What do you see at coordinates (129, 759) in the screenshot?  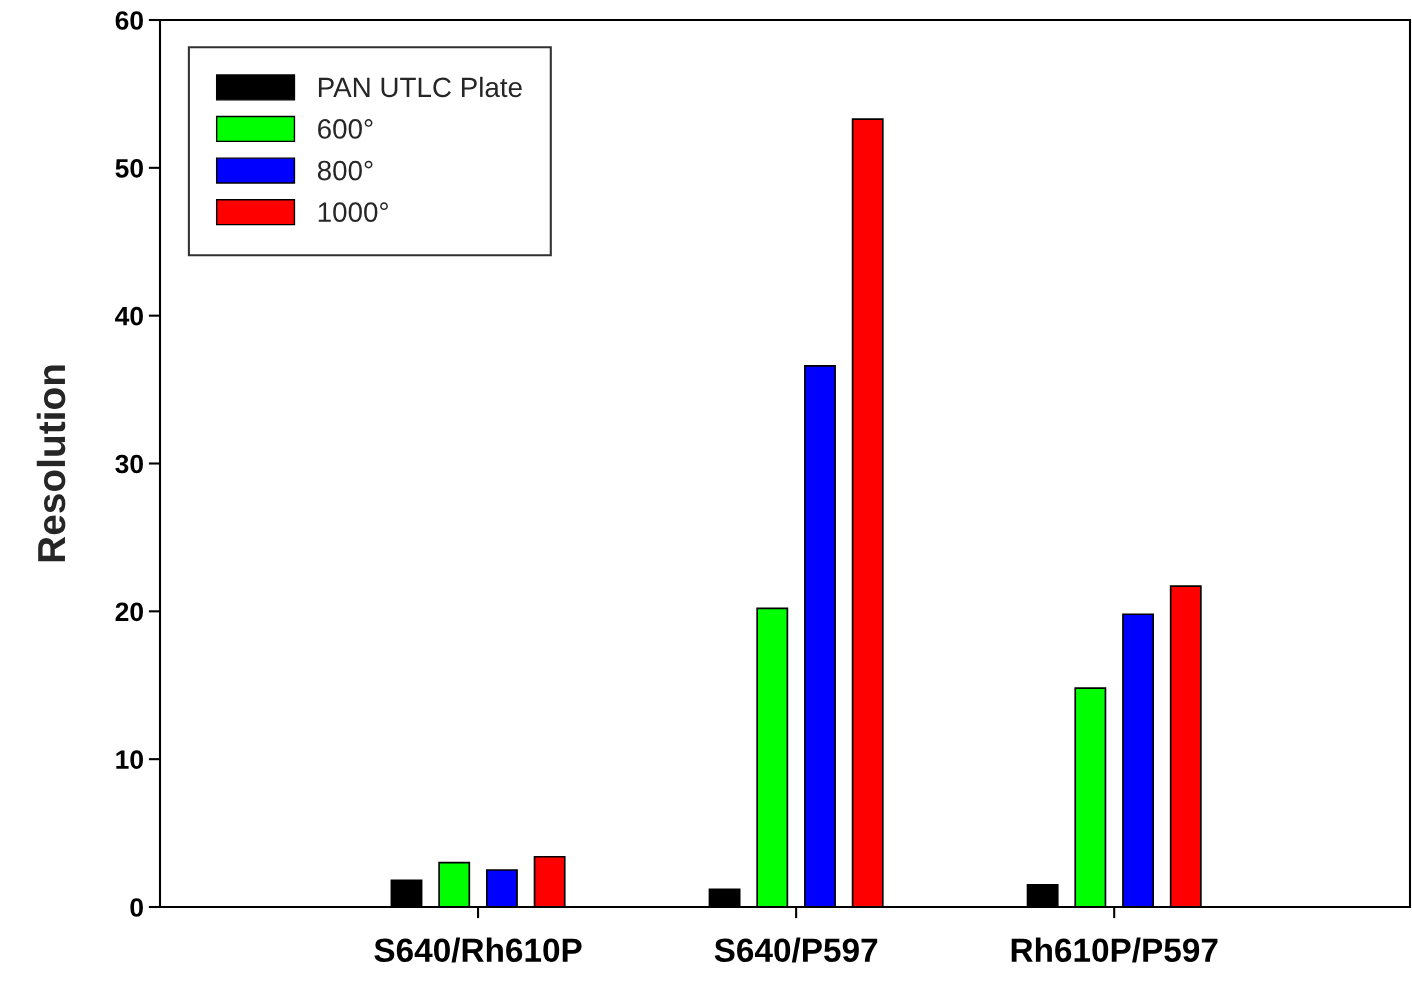 I see `y-tick-label: 10` at bounding box center [129, 759].